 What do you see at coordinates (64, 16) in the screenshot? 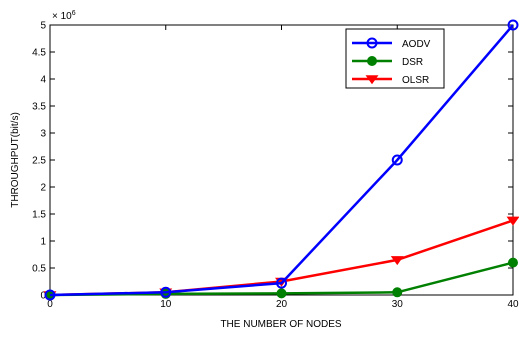
I see `y-multiplier: × 10⁶` at bounding box center [64, 16].